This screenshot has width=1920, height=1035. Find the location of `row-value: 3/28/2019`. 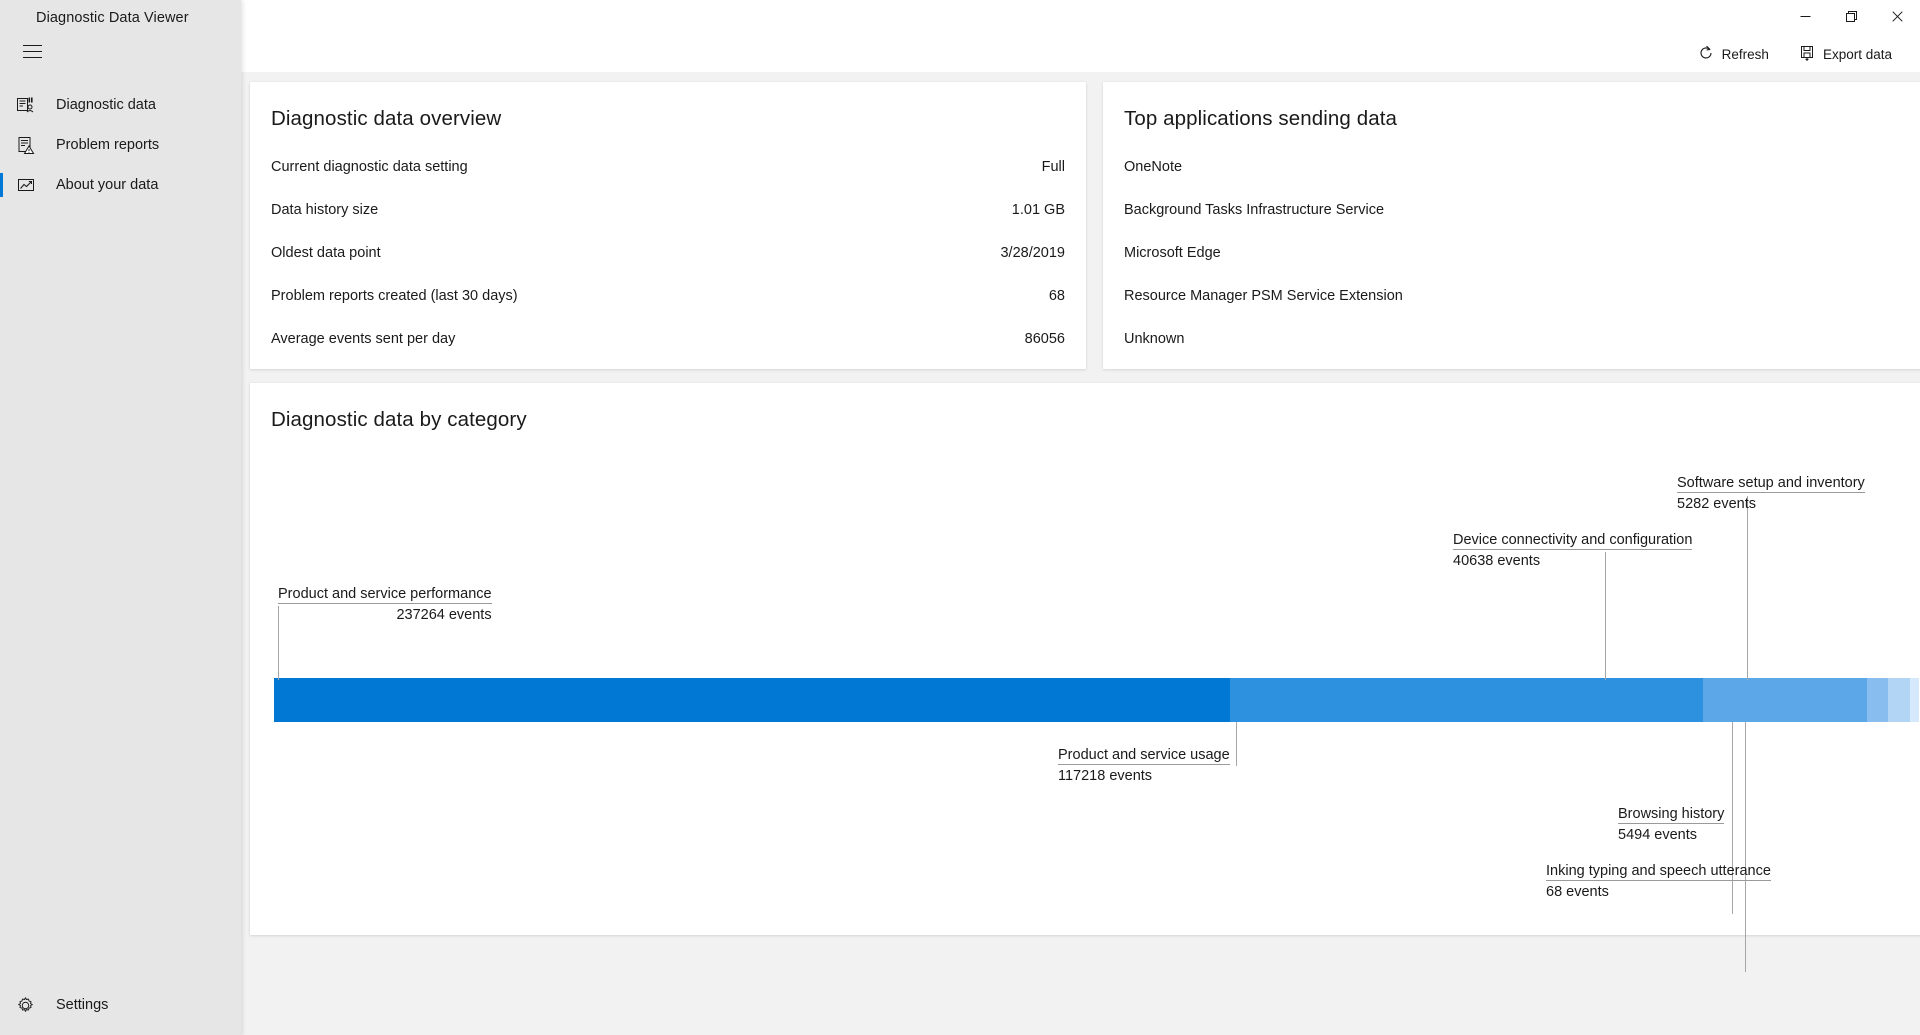

row-value: 3/28/2019 is located at coordinates (1032, 252).